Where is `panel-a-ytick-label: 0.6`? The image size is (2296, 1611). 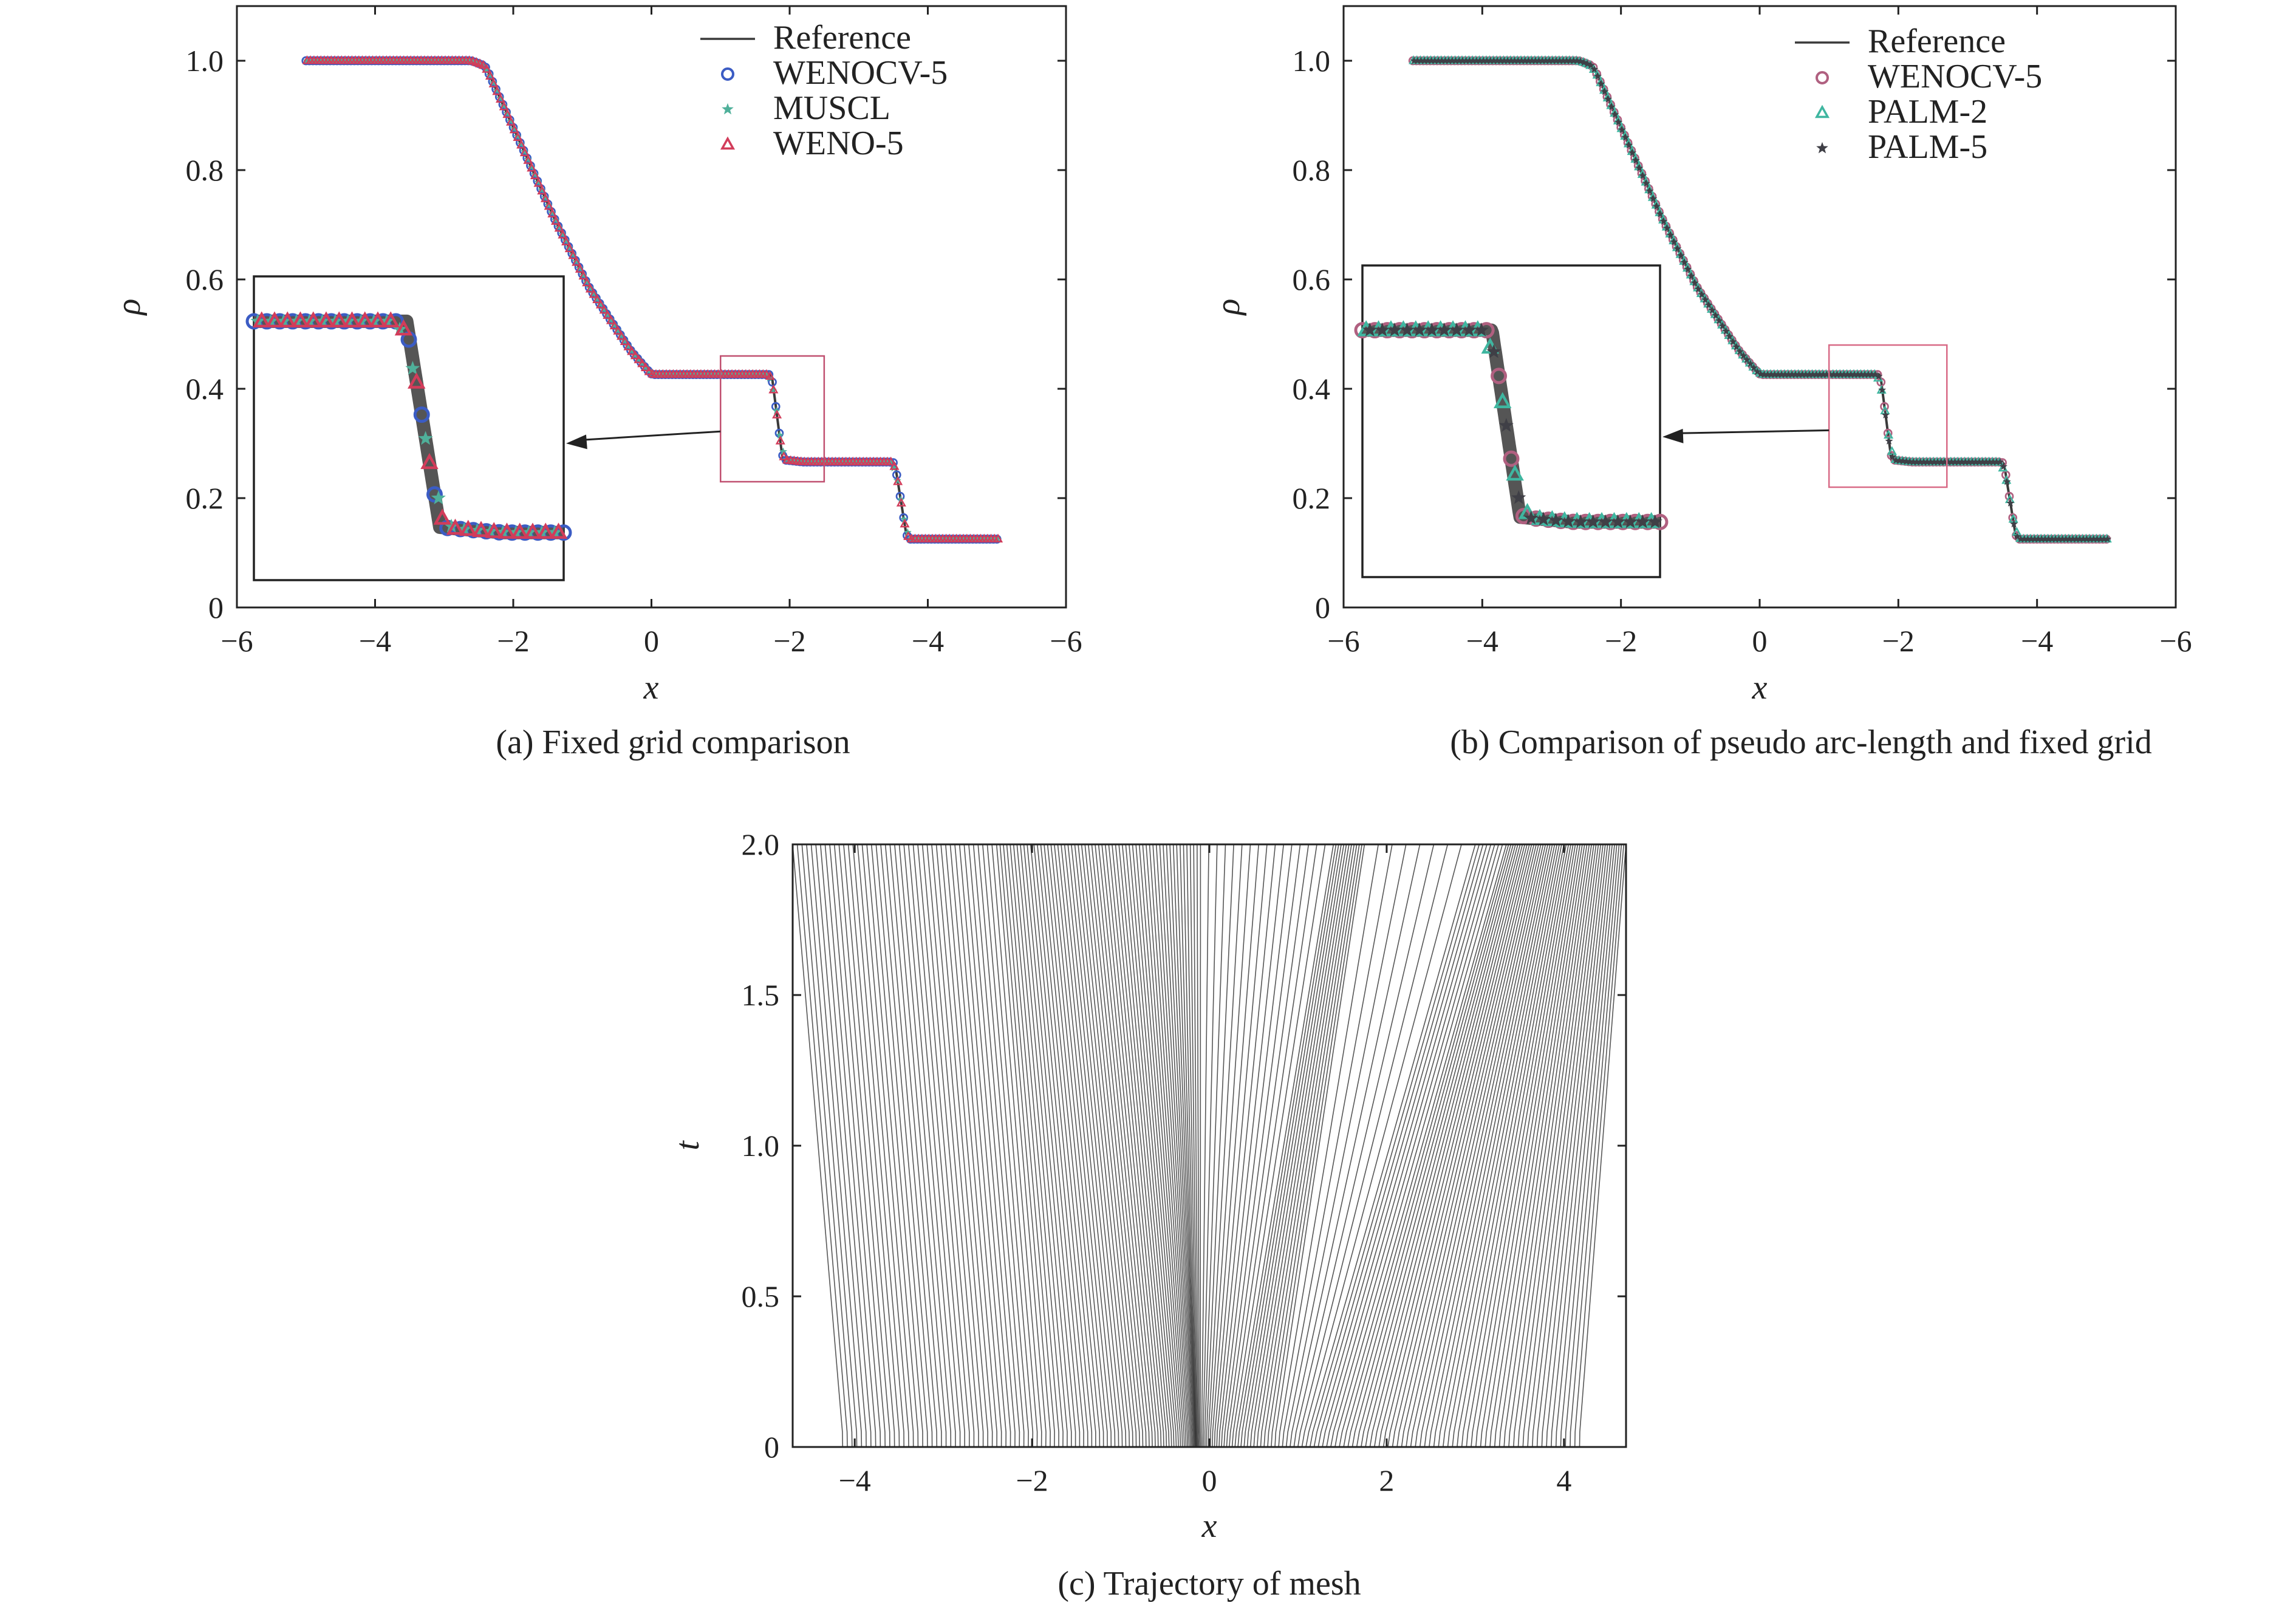 panel-a-ytick-label: 0.6 is located at coordinates (205, 279).